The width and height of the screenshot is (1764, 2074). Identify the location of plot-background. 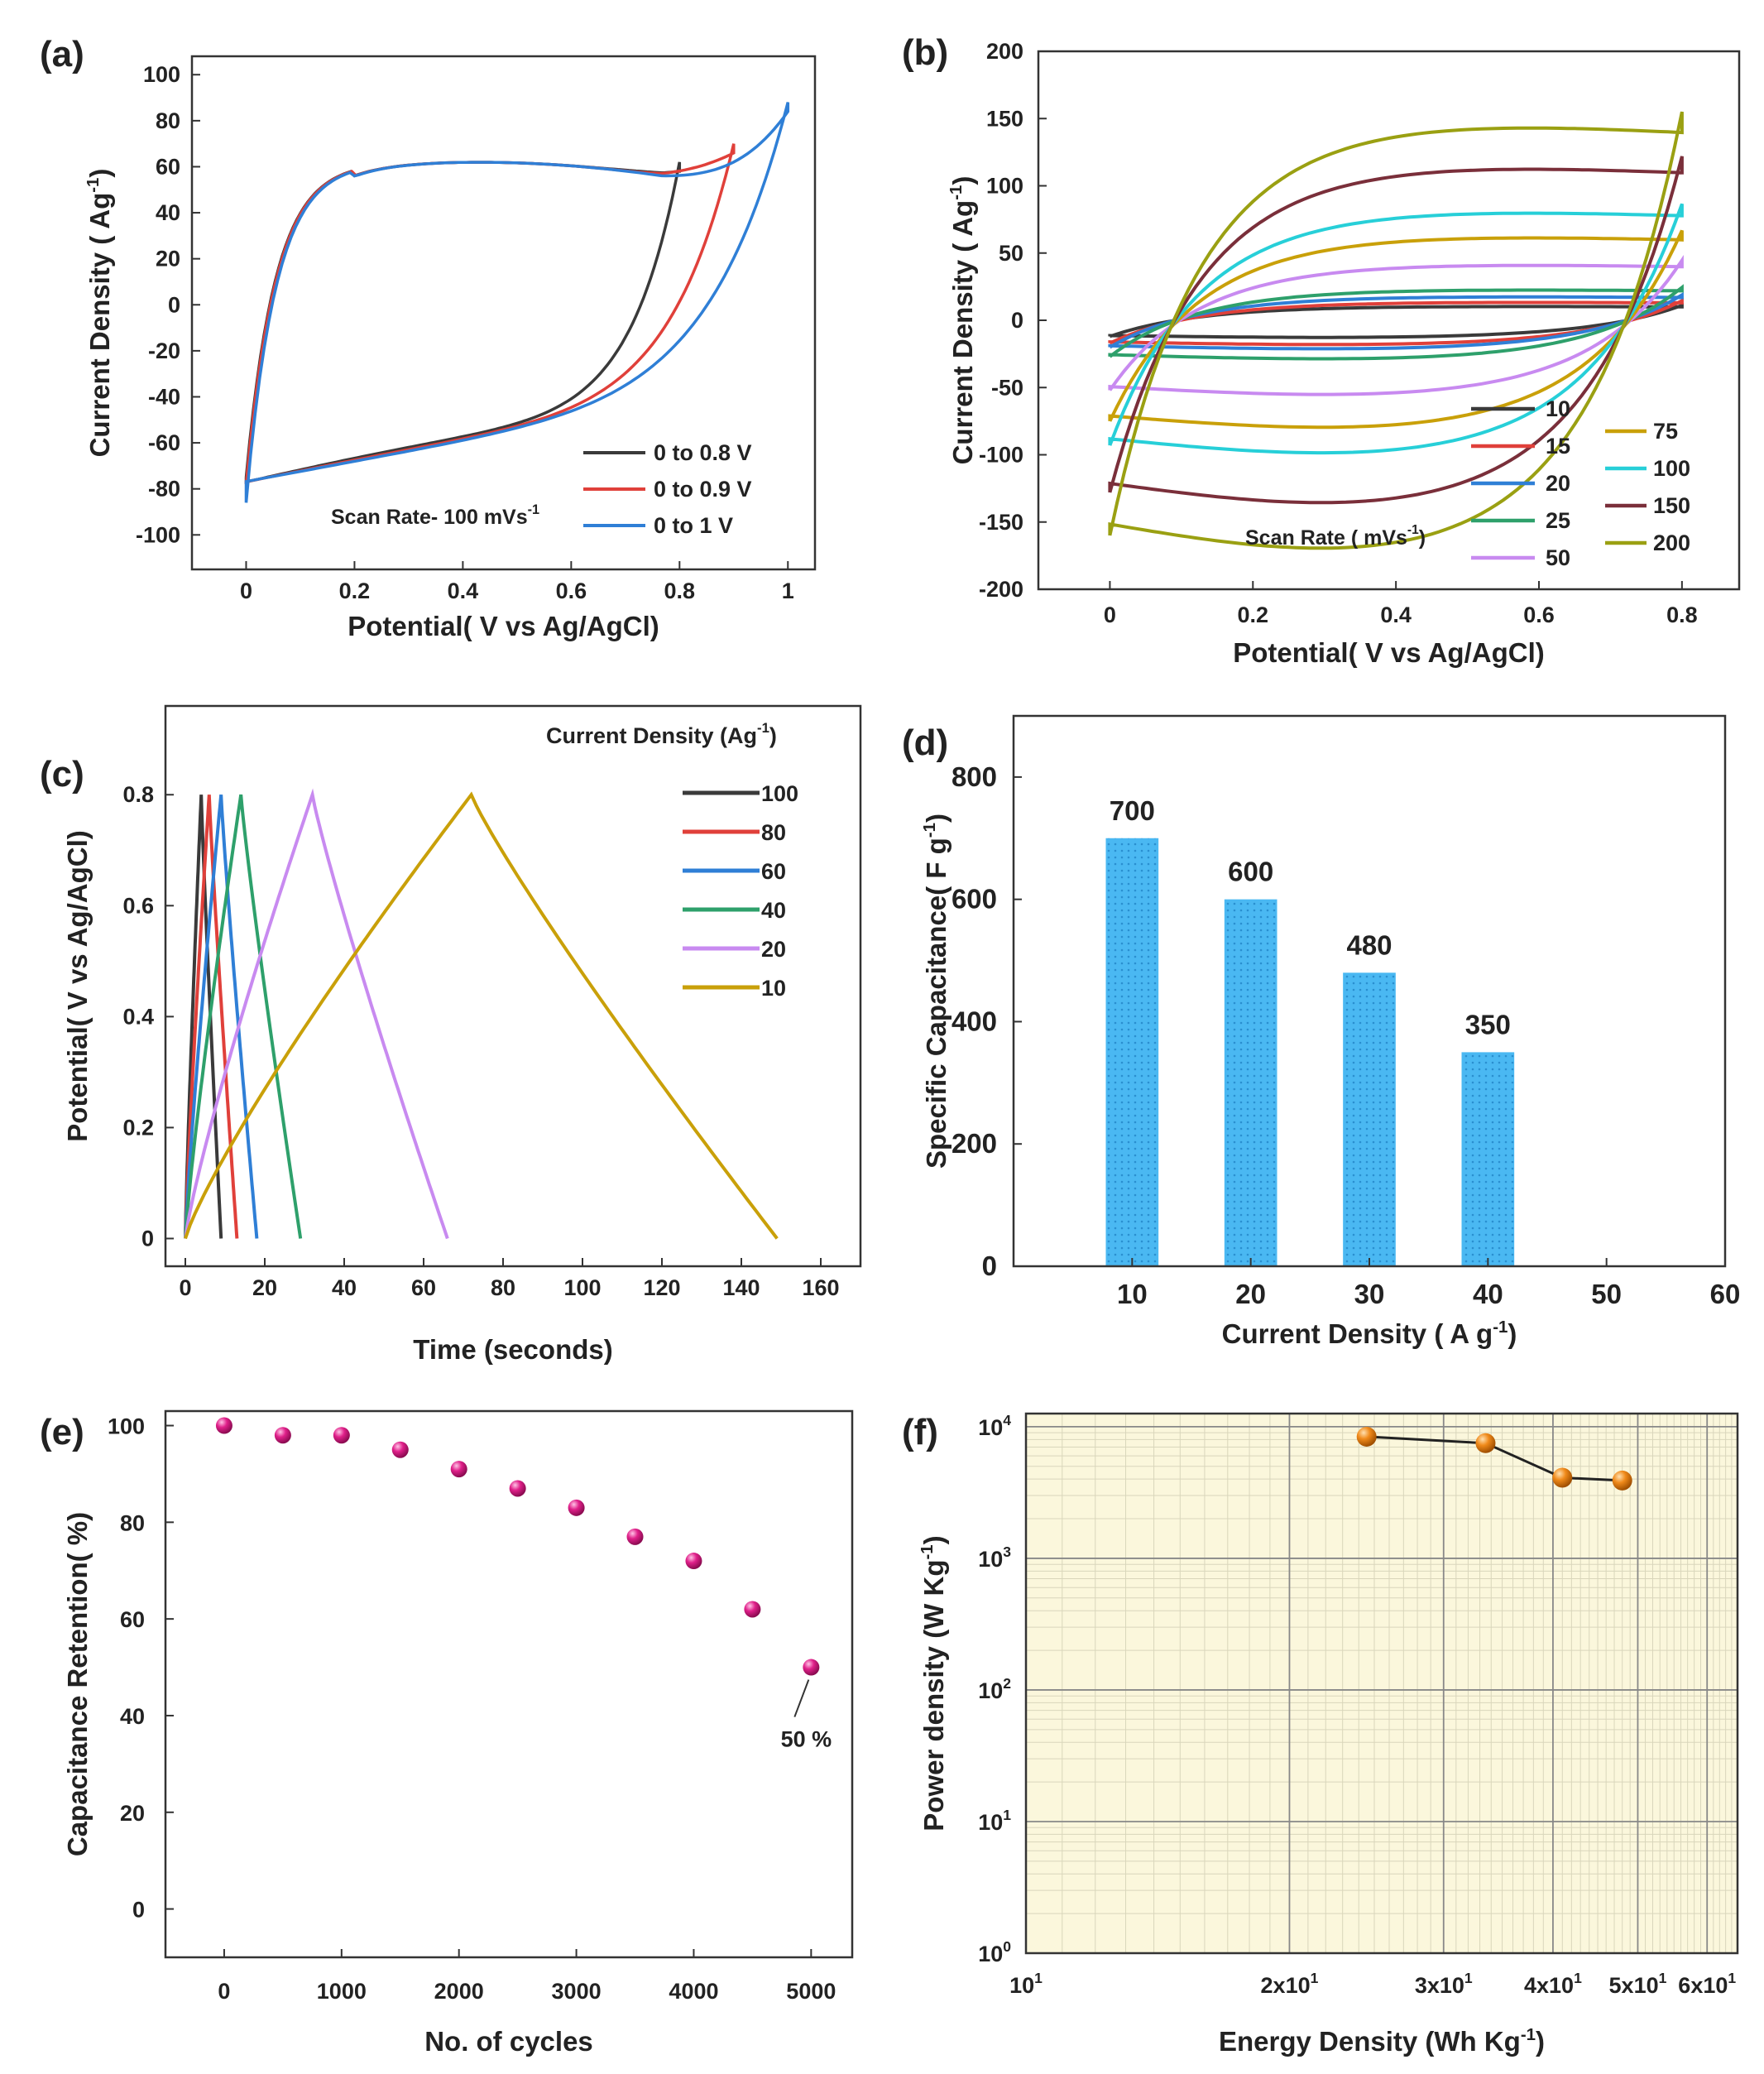
(1382, 1683).